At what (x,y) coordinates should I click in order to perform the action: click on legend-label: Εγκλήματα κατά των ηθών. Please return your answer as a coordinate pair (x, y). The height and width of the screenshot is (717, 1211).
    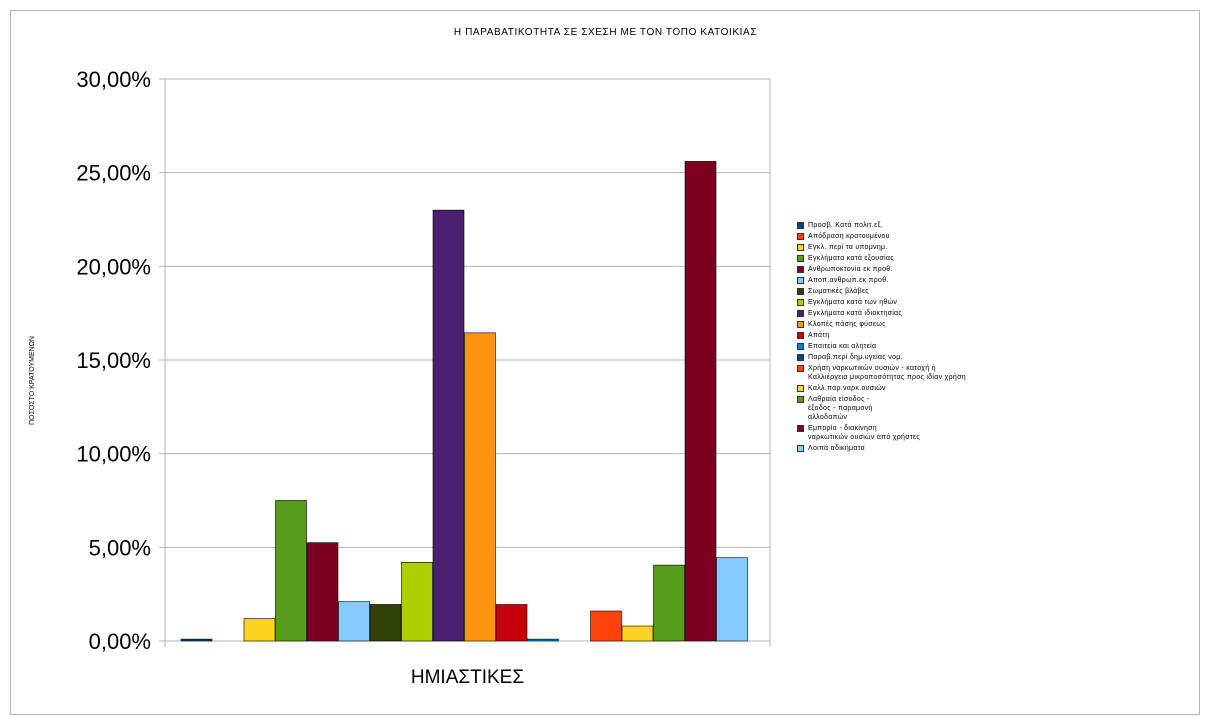
    Looking at the image, I should click on (853, 302).